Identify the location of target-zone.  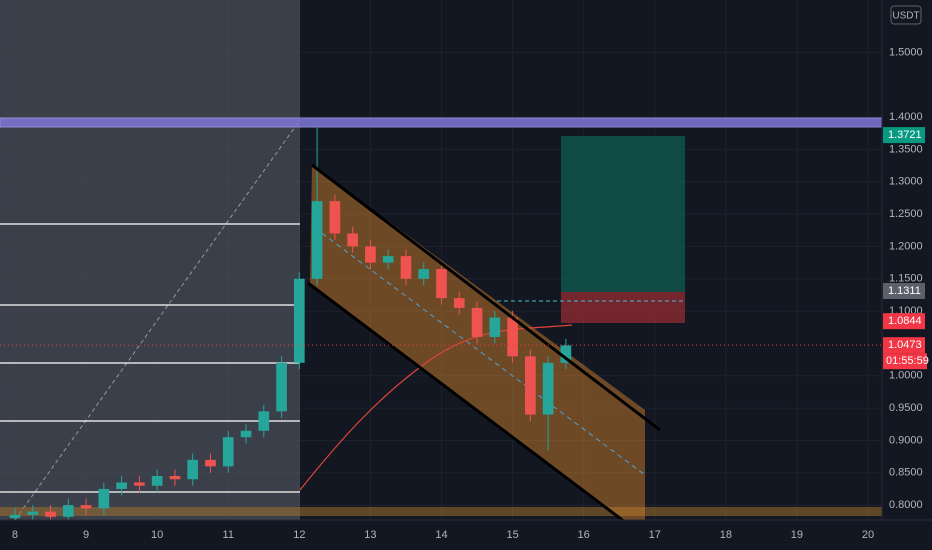
(623, 214).